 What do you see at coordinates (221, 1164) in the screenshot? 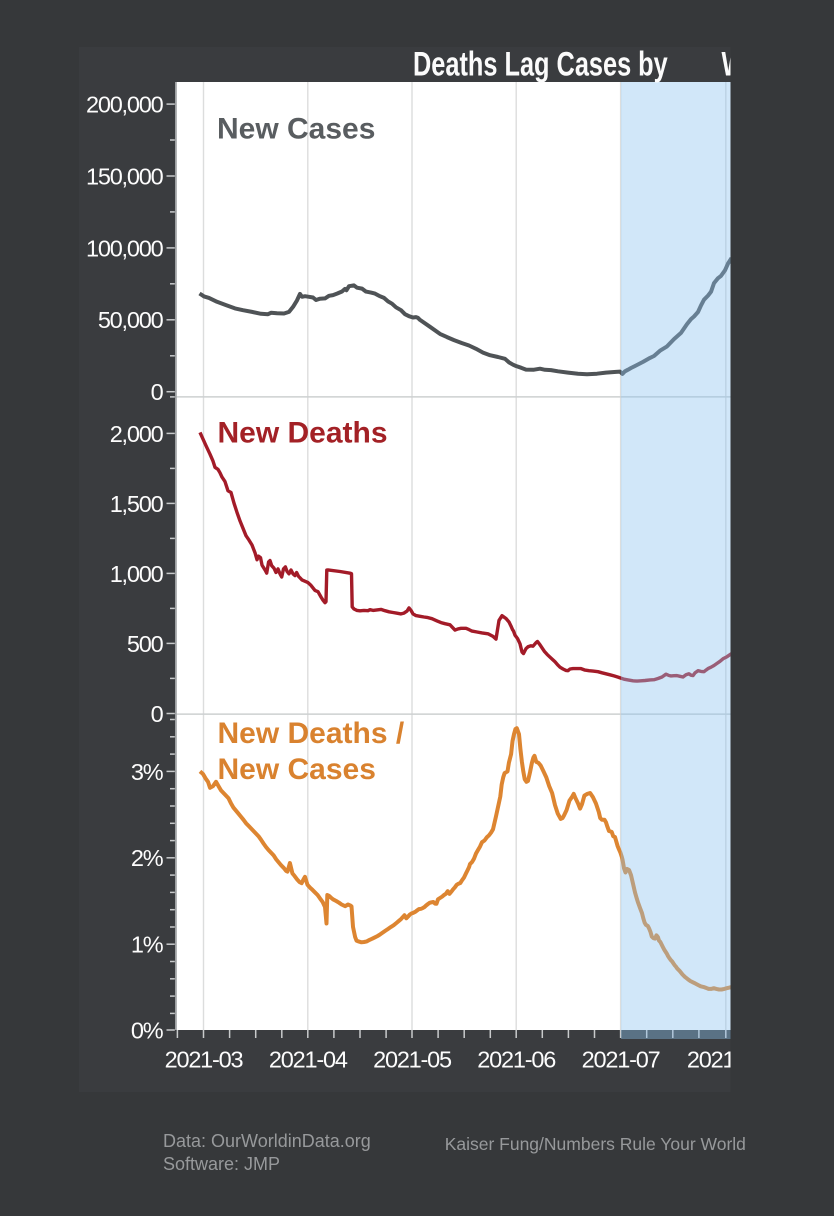
I see `svg-text: Software: JMP` at bounding box center [221, 1164].